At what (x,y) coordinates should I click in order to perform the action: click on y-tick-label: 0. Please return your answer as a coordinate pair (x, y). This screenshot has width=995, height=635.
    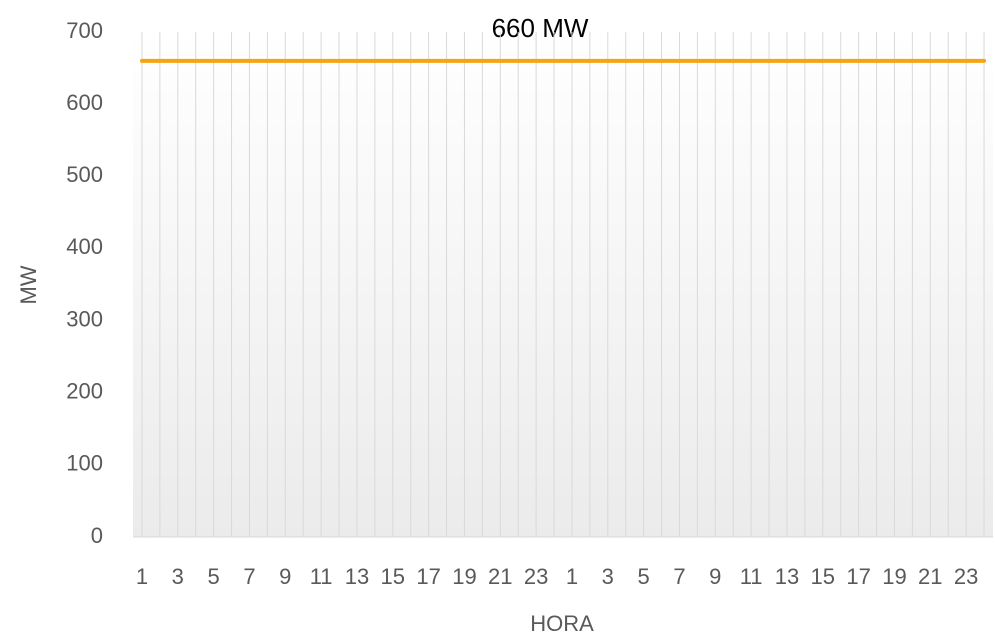
    Looking at the image, I should click on (97, 535).